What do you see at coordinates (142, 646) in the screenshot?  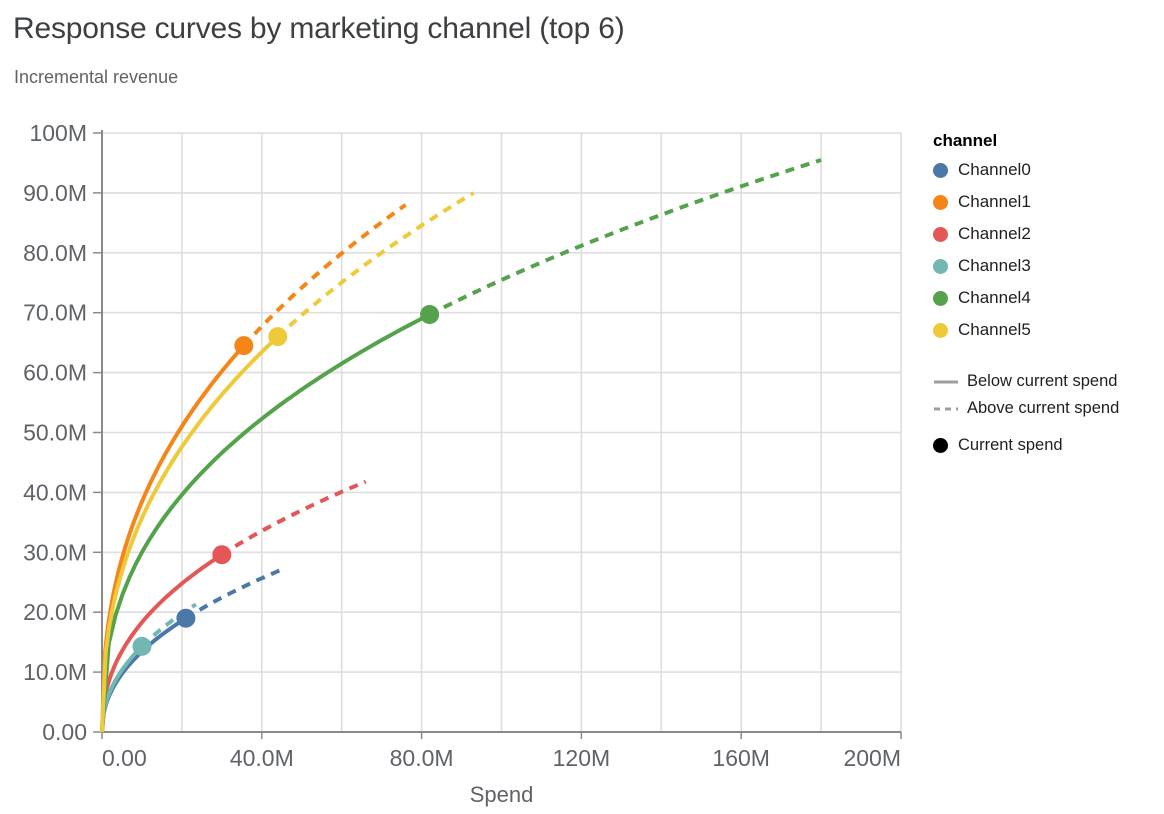 I see `current-spend-dot-Channel3` at bounding box center [142, 646].